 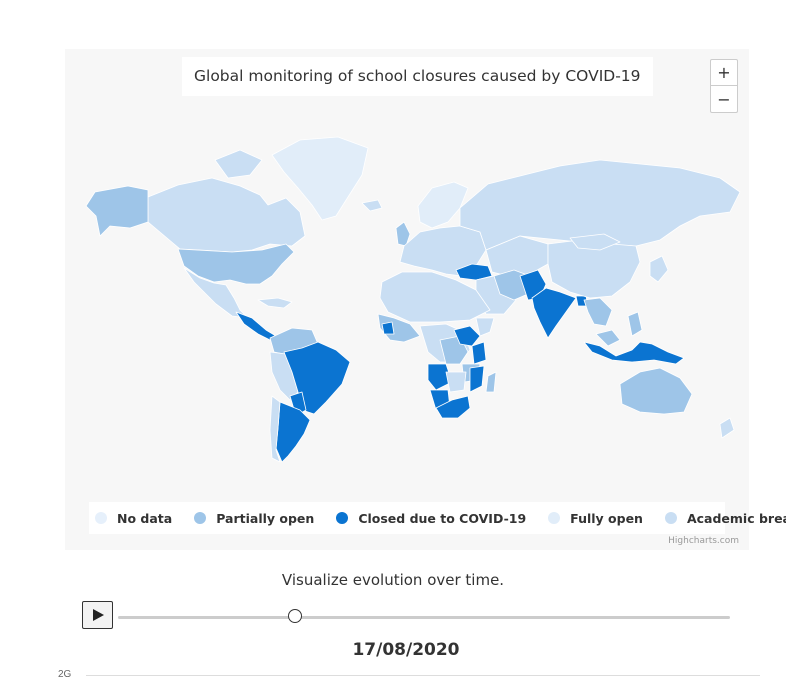 What do you see at coordinates (659, 269) in the screenshot?
I see `region-japan` at bounding box center [659, 269].